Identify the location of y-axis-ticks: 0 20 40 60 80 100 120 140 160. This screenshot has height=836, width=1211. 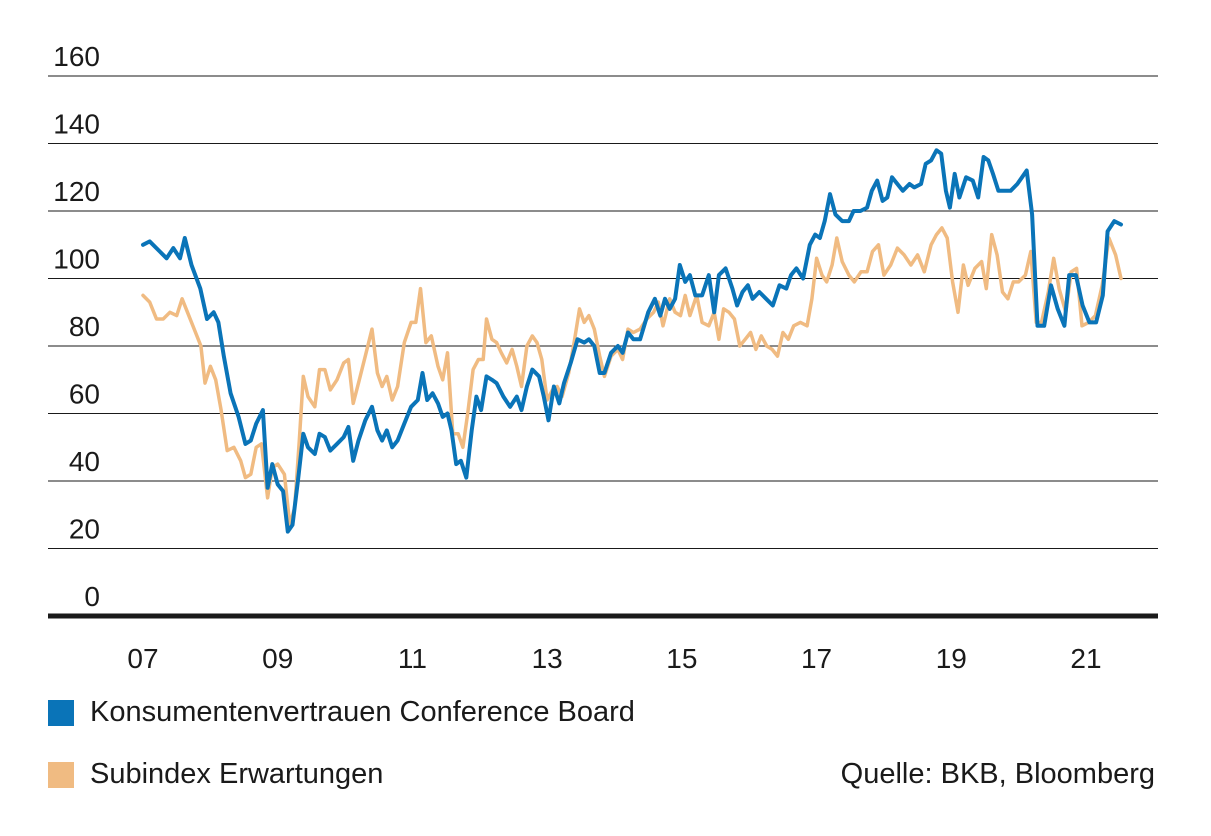
(76, 326).